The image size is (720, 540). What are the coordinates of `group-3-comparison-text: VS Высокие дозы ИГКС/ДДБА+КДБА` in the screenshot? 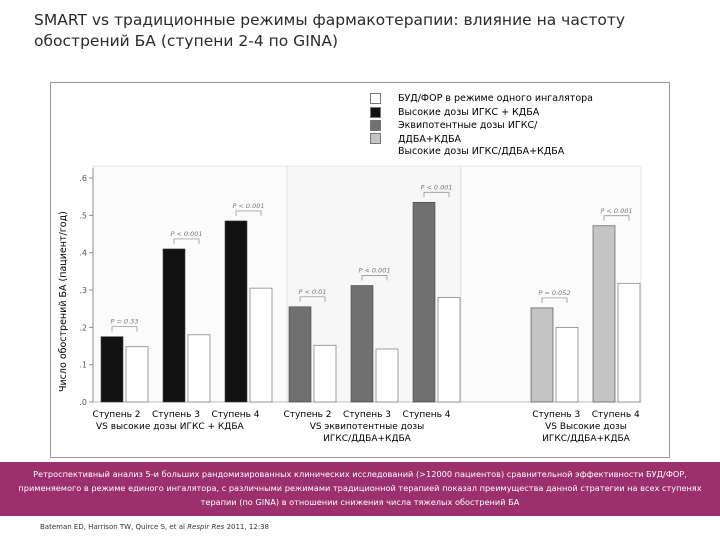 It's located at (586, 433).